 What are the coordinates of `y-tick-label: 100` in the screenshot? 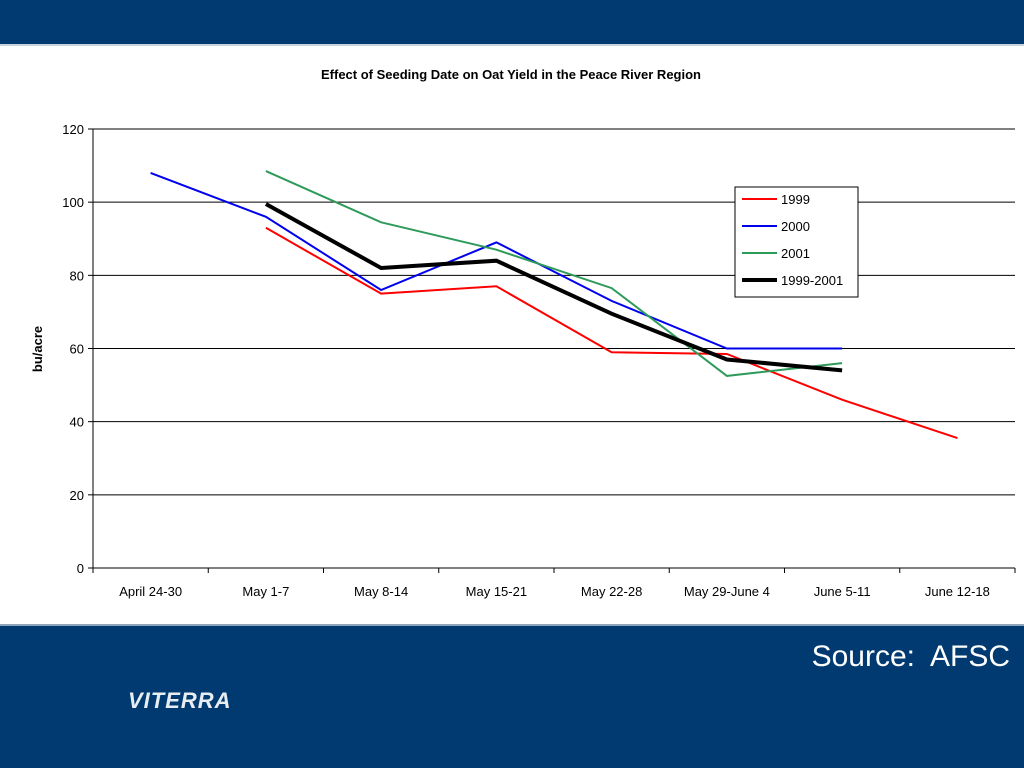 It's located at (73, 202).